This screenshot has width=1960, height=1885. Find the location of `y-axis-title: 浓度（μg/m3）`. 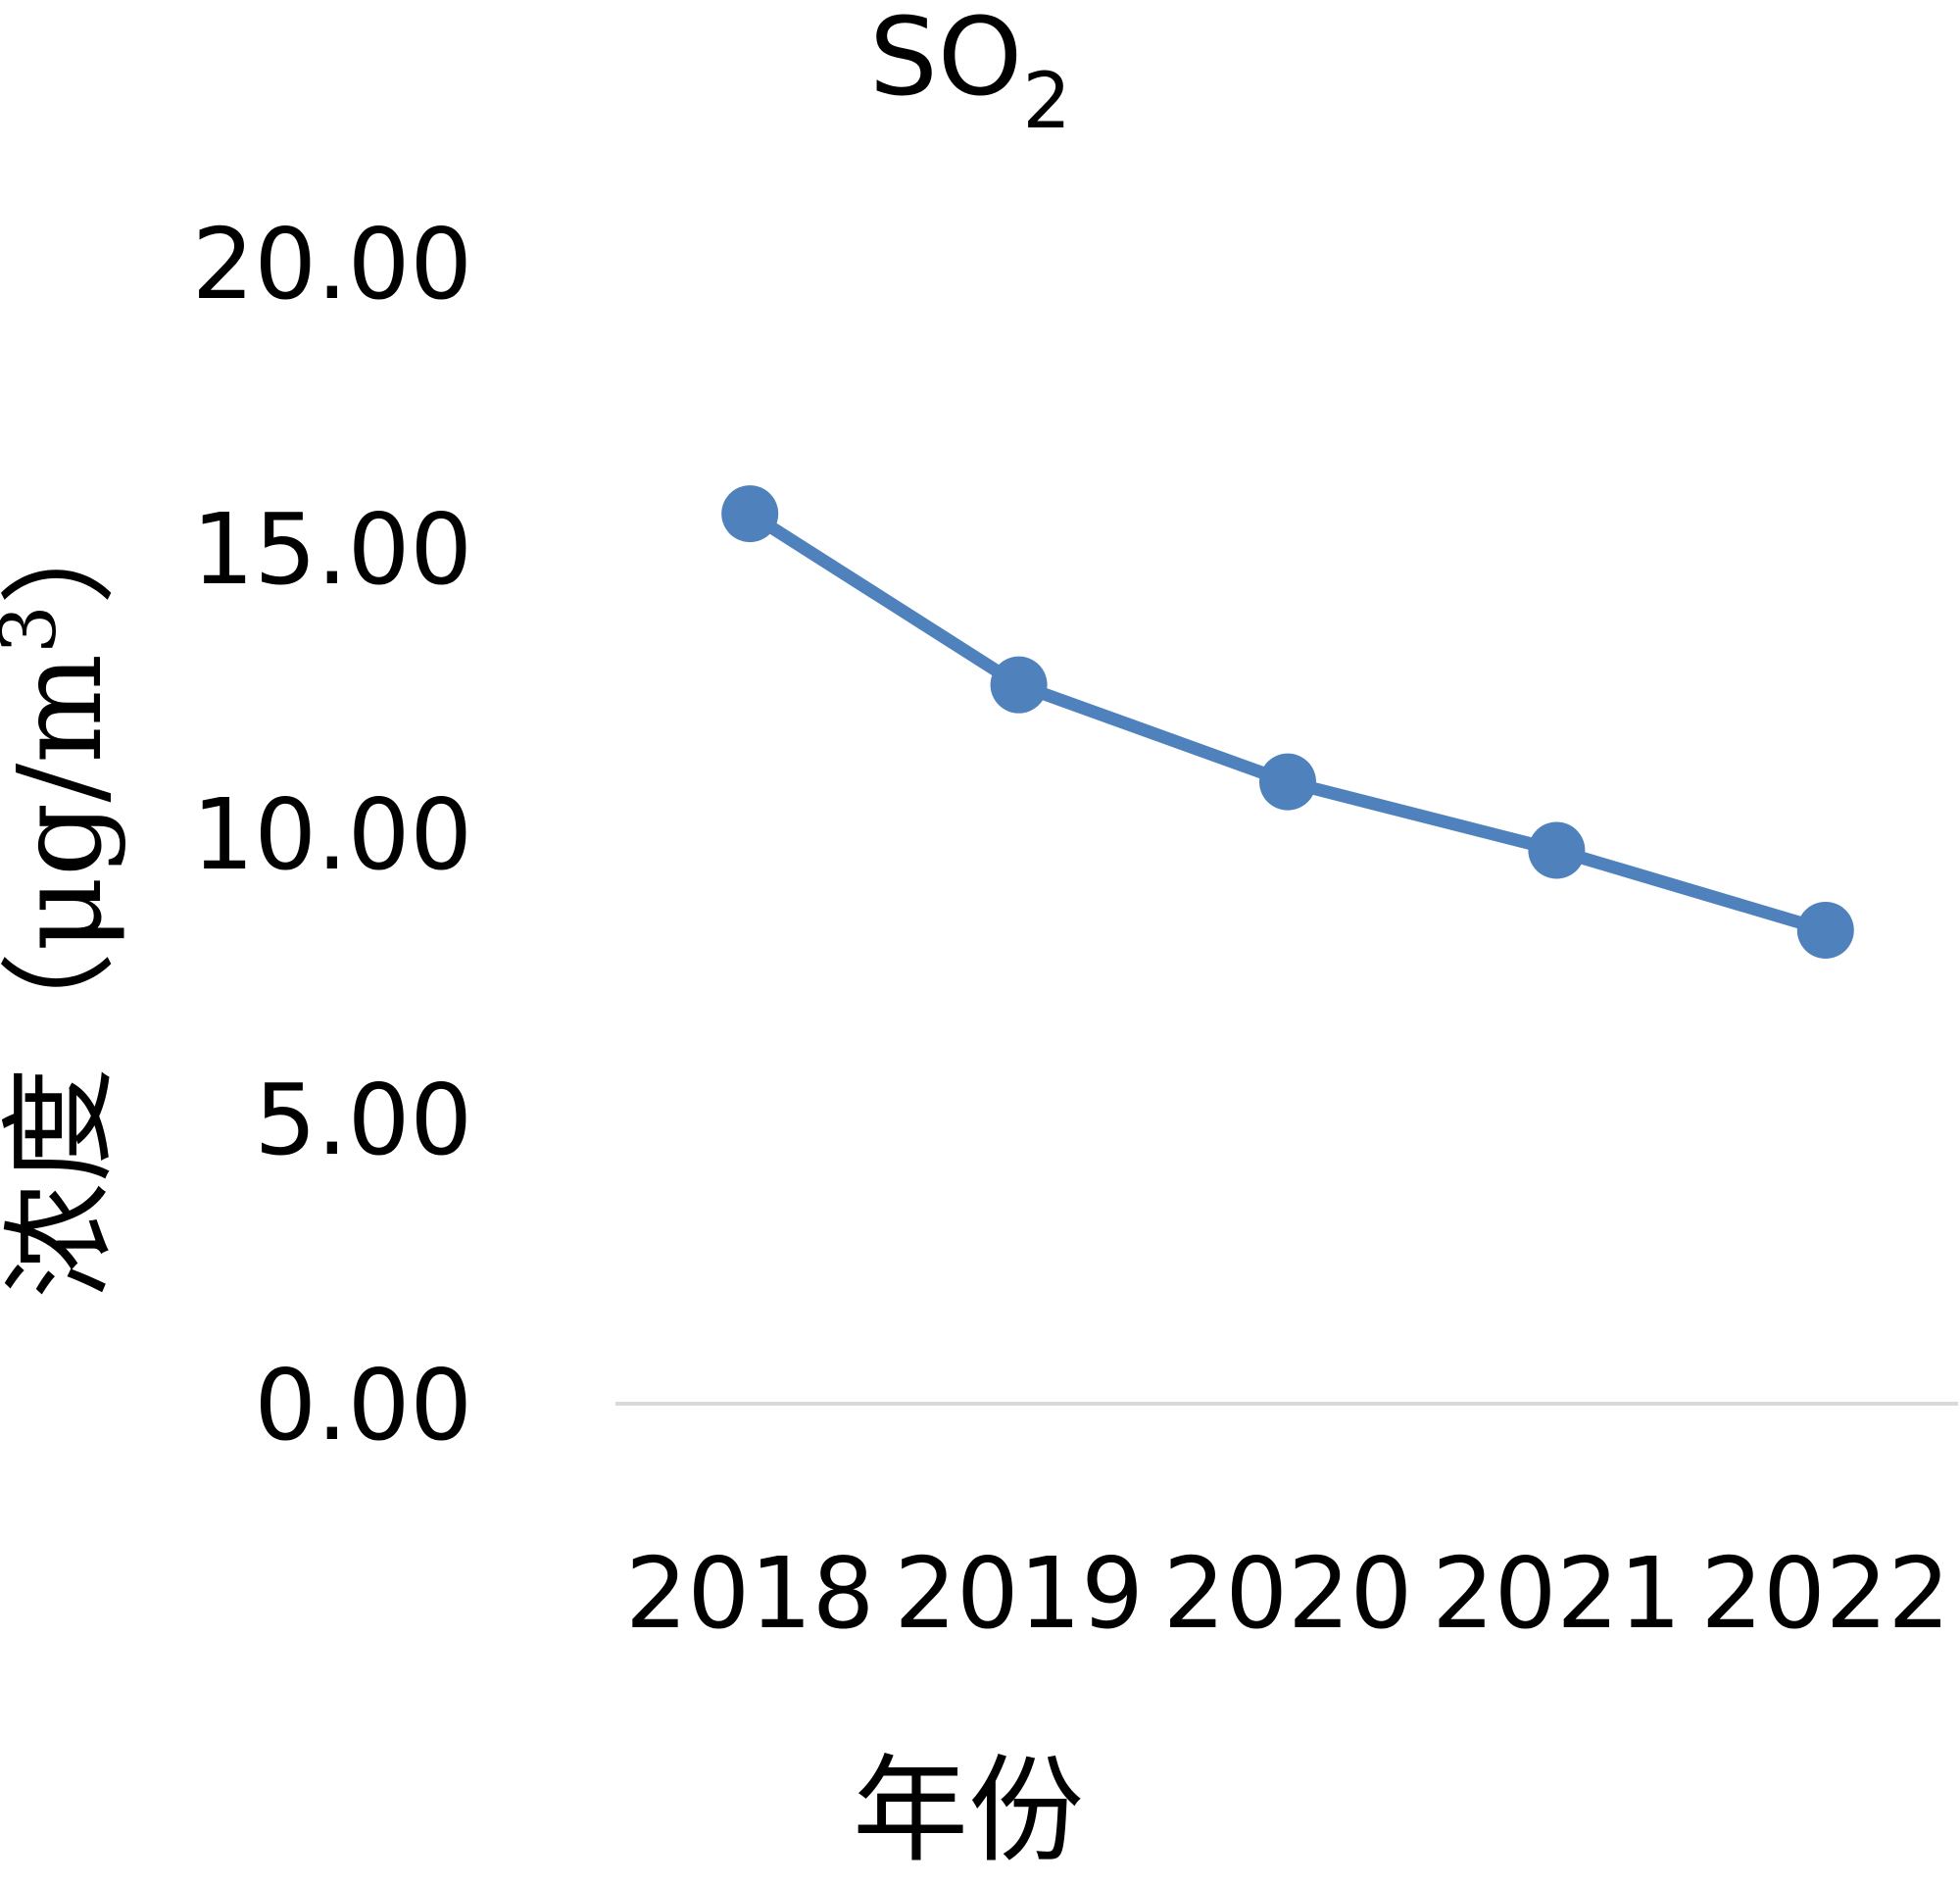

y-axis-title: 浓度（μg/m3） is located at coordinates (63, 894).